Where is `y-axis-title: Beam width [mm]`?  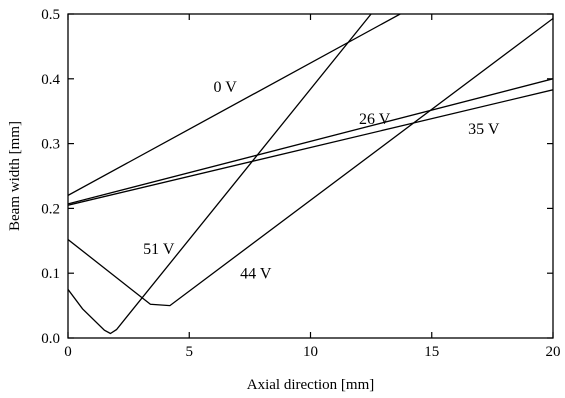
y-axis-title: Beam width [mm] is located at coordinates (15, 176).